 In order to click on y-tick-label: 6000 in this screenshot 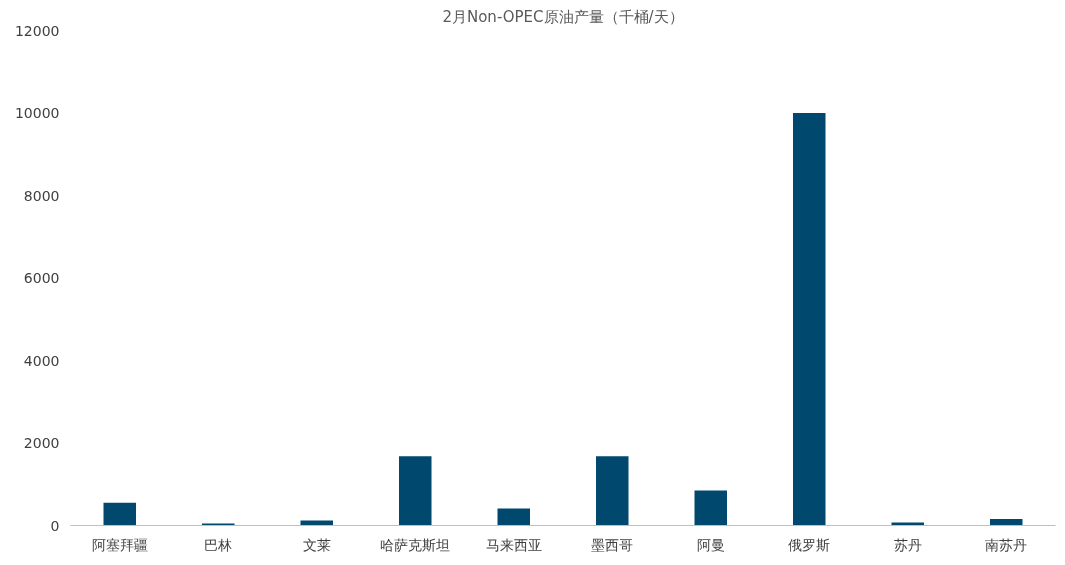, I will do `click(41, 278)`.